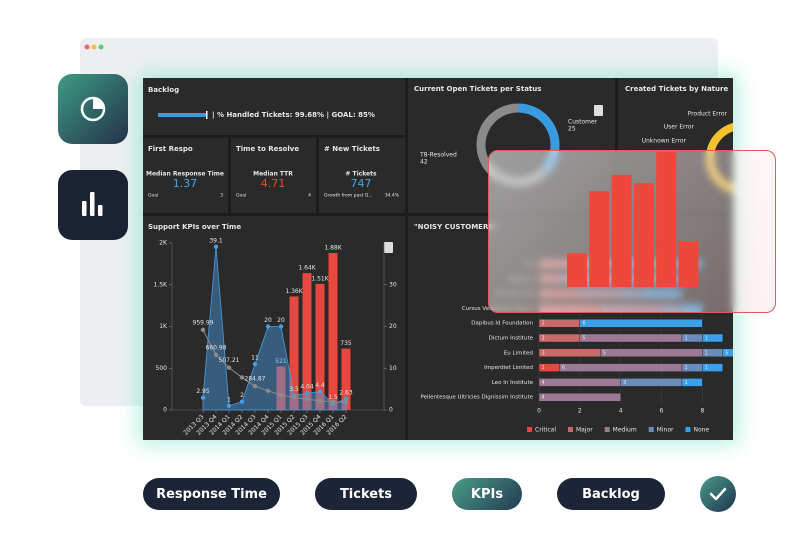 This screenshot has height=550, width=800. What do you see at coordinates (493, 179) in the screenshot?
I see `export-icon` at bounding box center [493, 179].